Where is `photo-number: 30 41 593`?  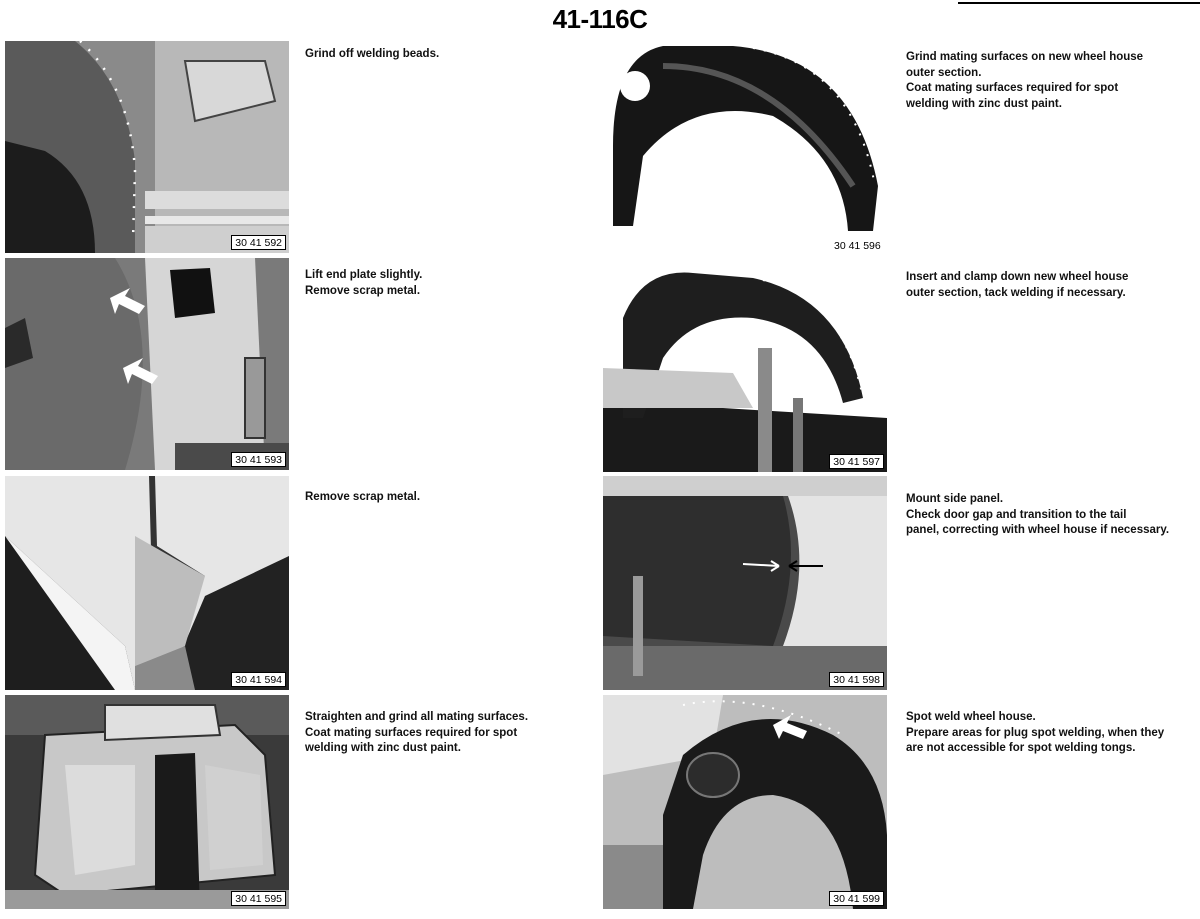
photo-number: 30 41 593 is located at coordinates (258, 459).